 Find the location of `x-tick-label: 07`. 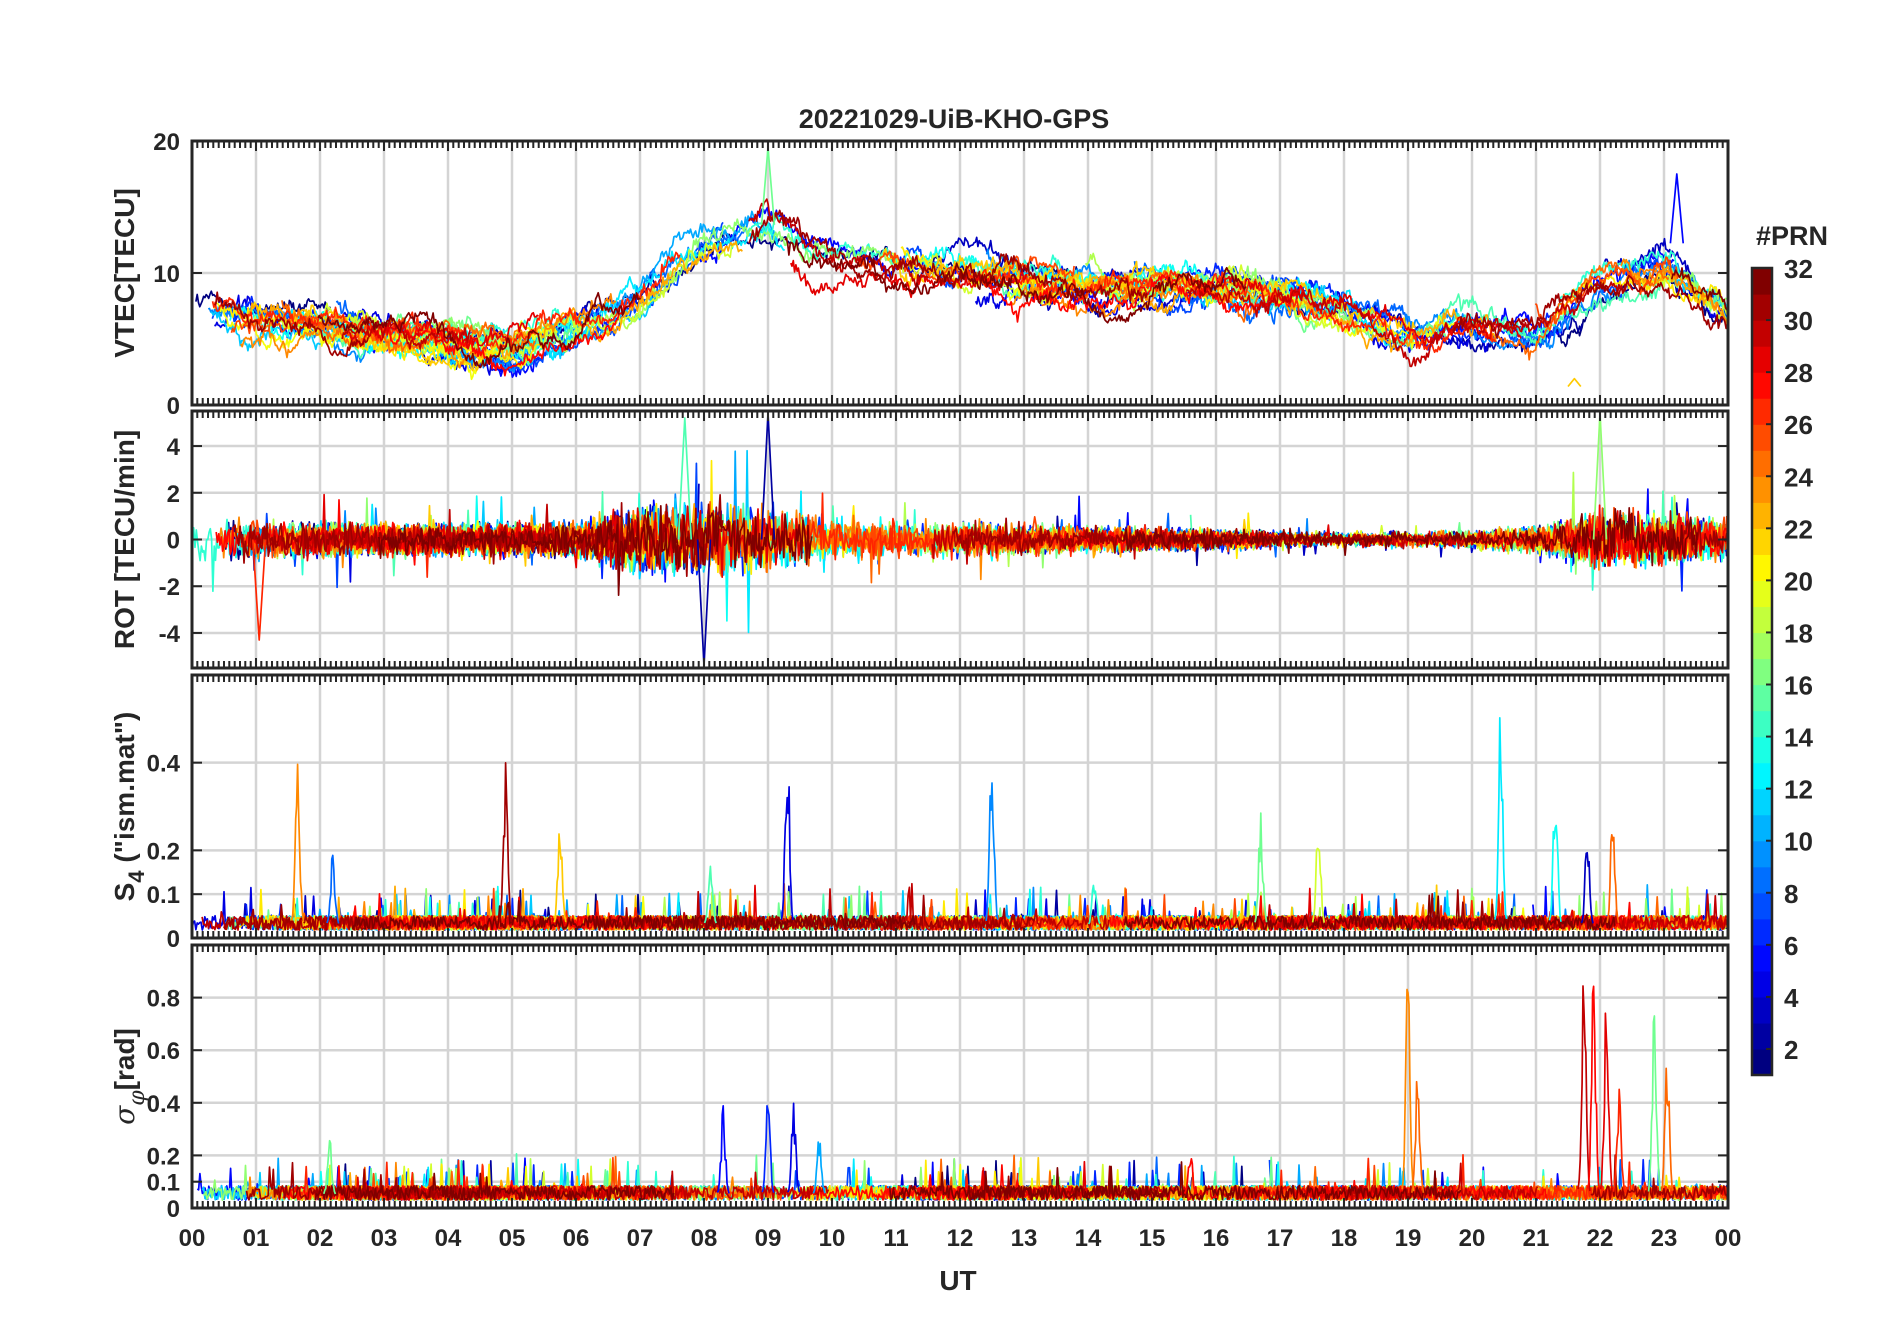

x-tick-label: 07 is located at coordinates (640, 1238).